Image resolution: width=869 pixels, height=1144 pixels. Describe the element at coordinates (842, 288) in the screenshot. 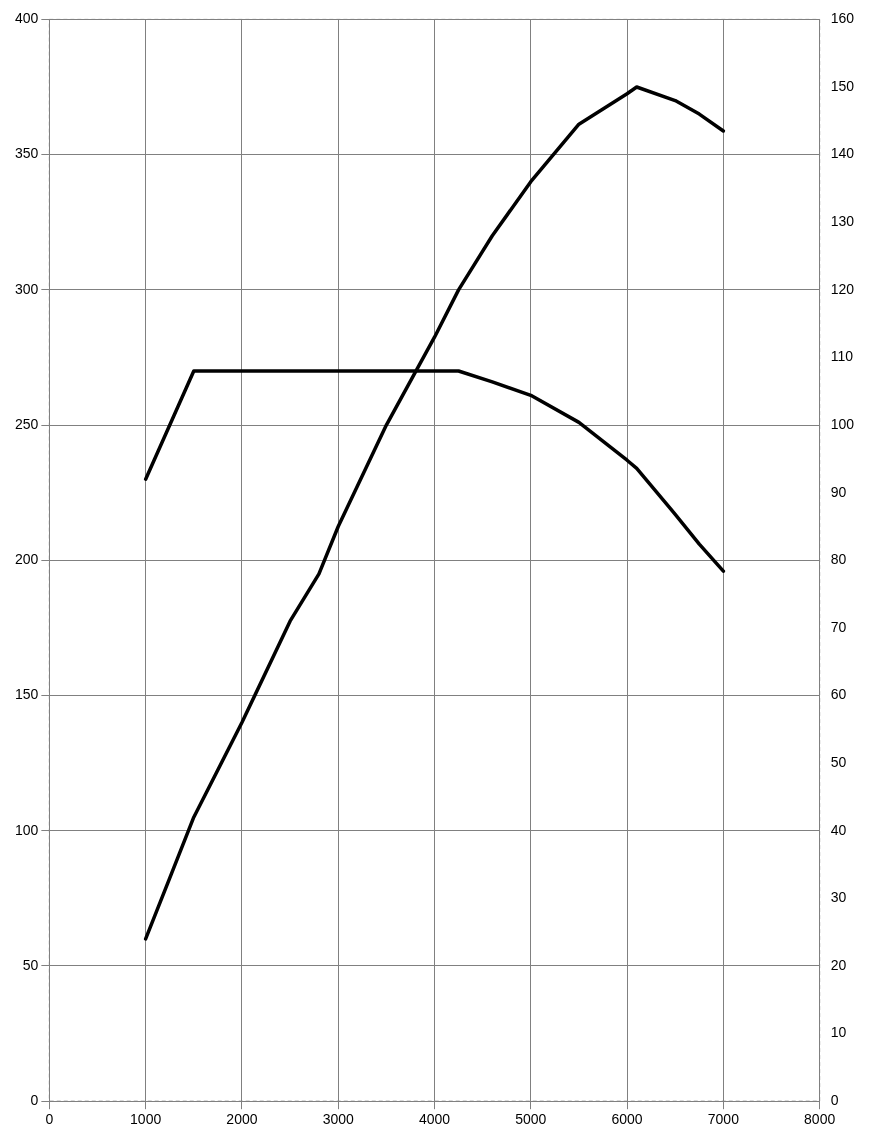

I see `y2-tick-label: 120` at that location.